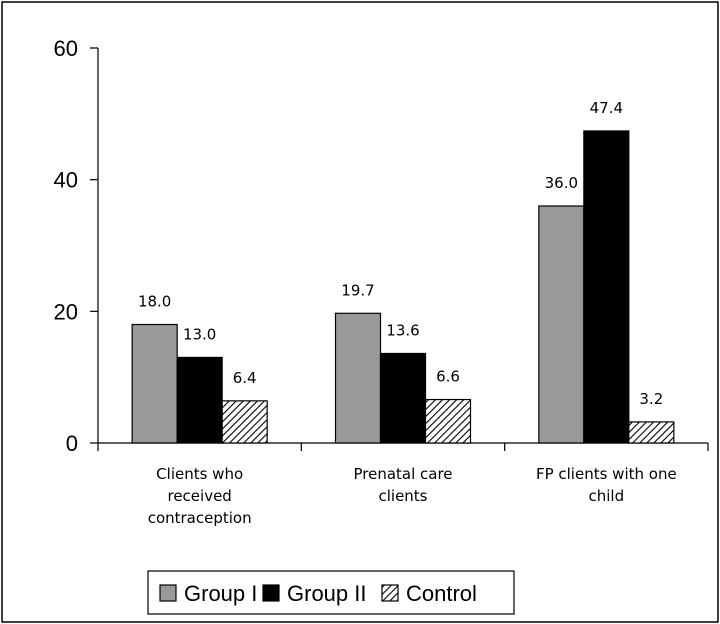 This screenshot has height=624, width=720. Describe the element at coordinates (606, 108) in the screenshot. I see `data-label: 47.4` at that location.